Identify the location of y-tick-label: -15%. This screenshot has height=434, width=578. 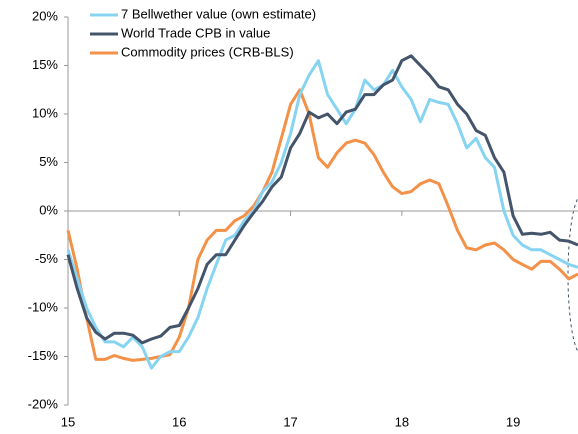
(43, 355).